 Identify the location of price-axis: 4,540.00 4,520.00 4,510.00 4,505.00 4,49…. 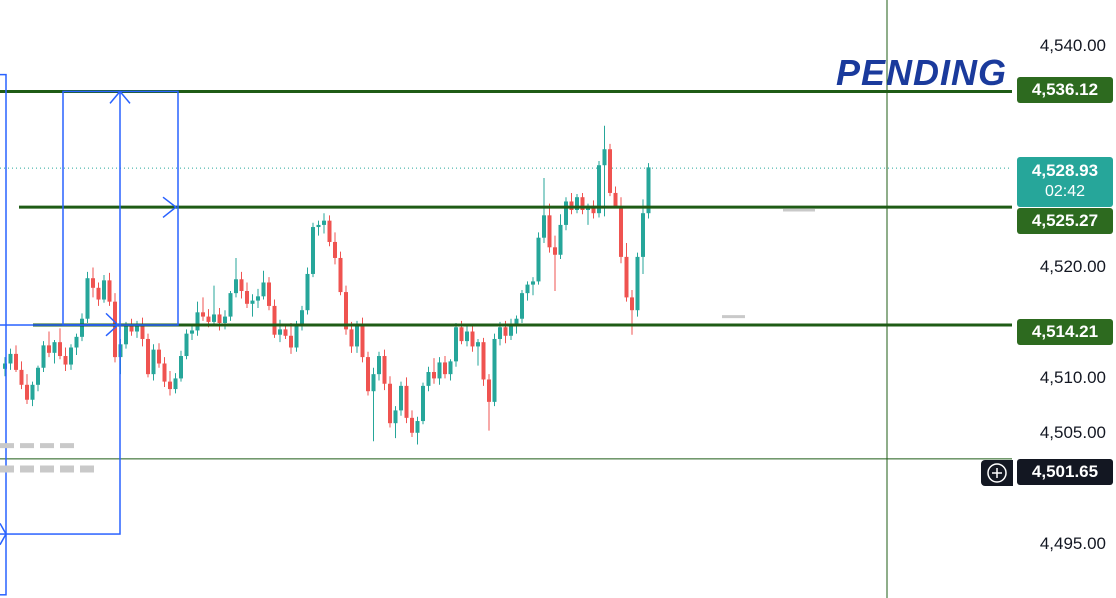
(1064, 299).